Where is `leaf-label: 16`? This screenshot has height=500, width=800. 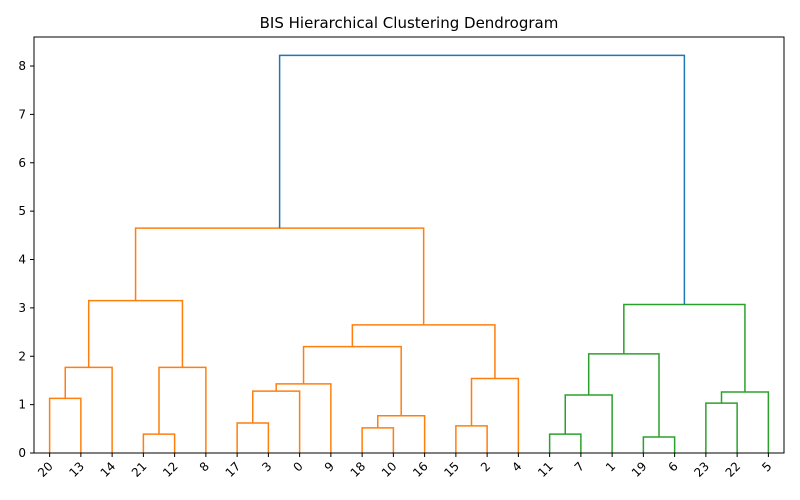 leaf-label: 16 is located at coordinates (420, 469).